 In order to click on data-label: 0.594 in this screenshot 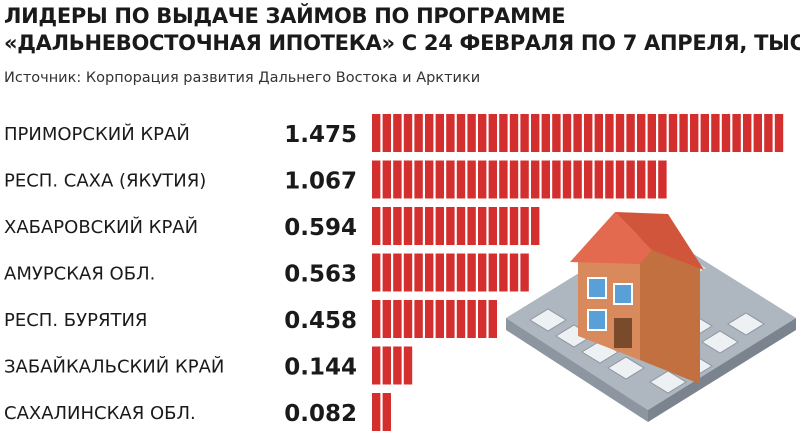, I will do `click(320, 228)`.